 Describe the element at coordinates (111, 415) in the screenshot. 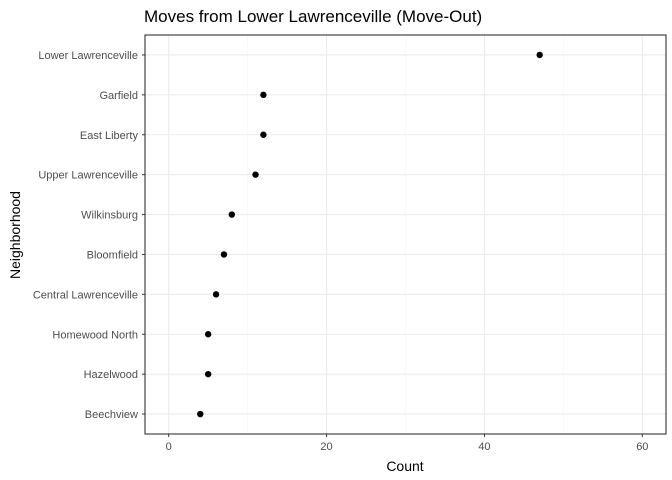

I see `y-tick-label: Beechview` at that location.